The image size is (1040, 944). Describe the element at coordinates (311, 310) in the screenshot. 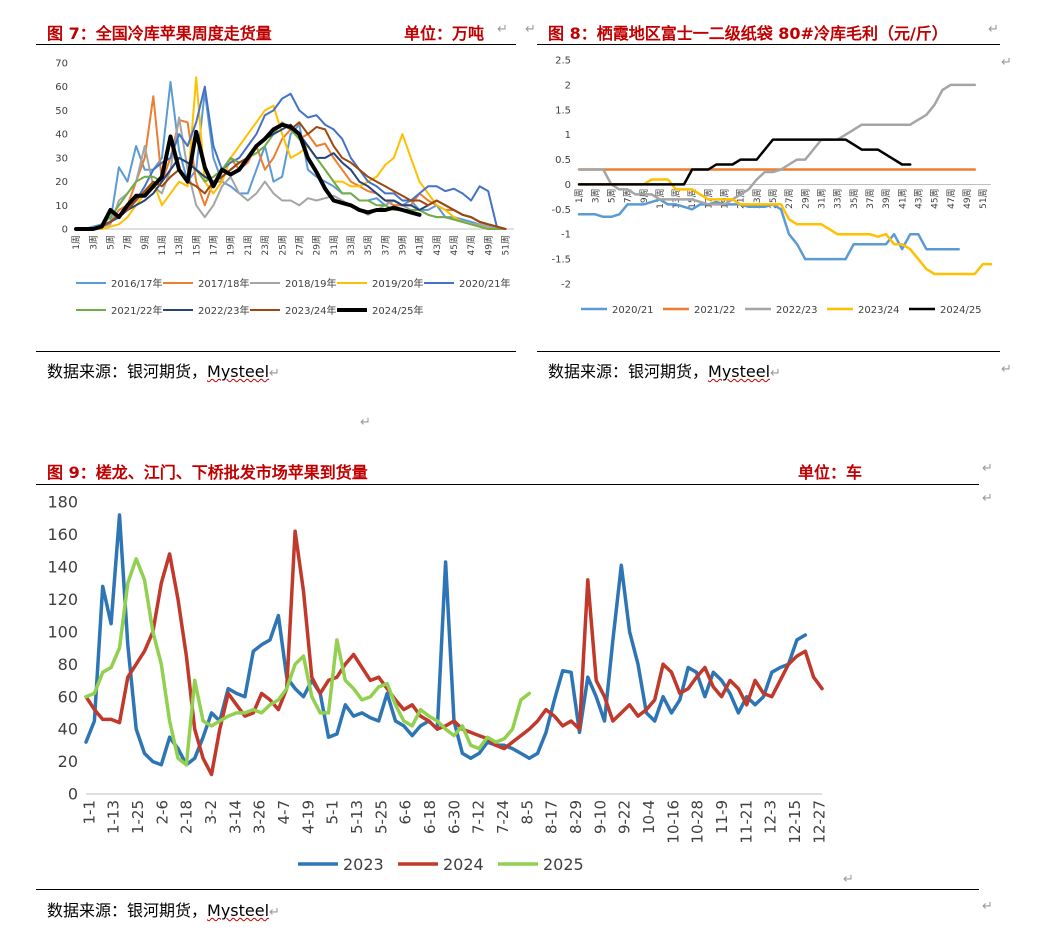

I see `legend-label: 2023/24年` at that location.